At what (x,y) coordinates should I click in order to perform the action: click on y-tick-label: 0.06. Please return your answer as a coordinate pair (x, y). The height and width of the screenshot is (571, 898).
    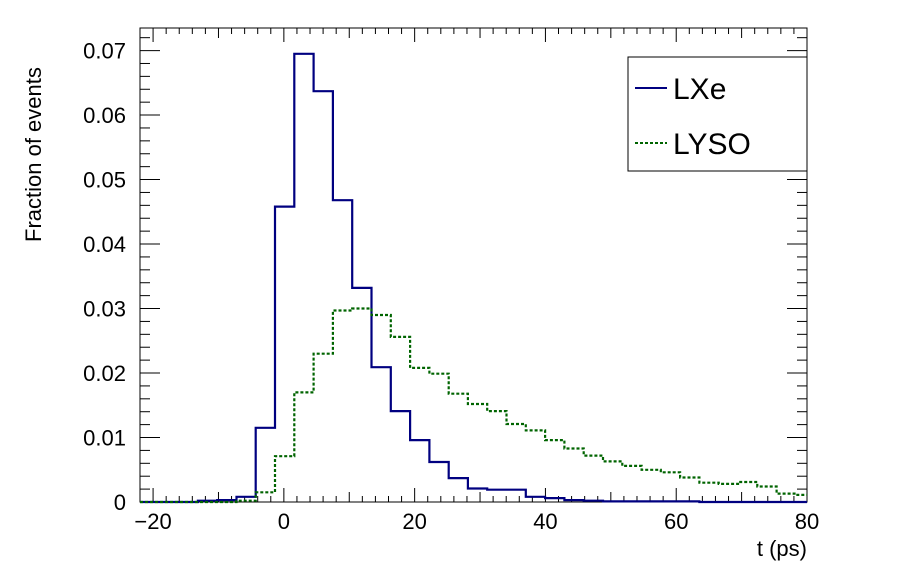
    Looking at the image, I should click on (104, 115).